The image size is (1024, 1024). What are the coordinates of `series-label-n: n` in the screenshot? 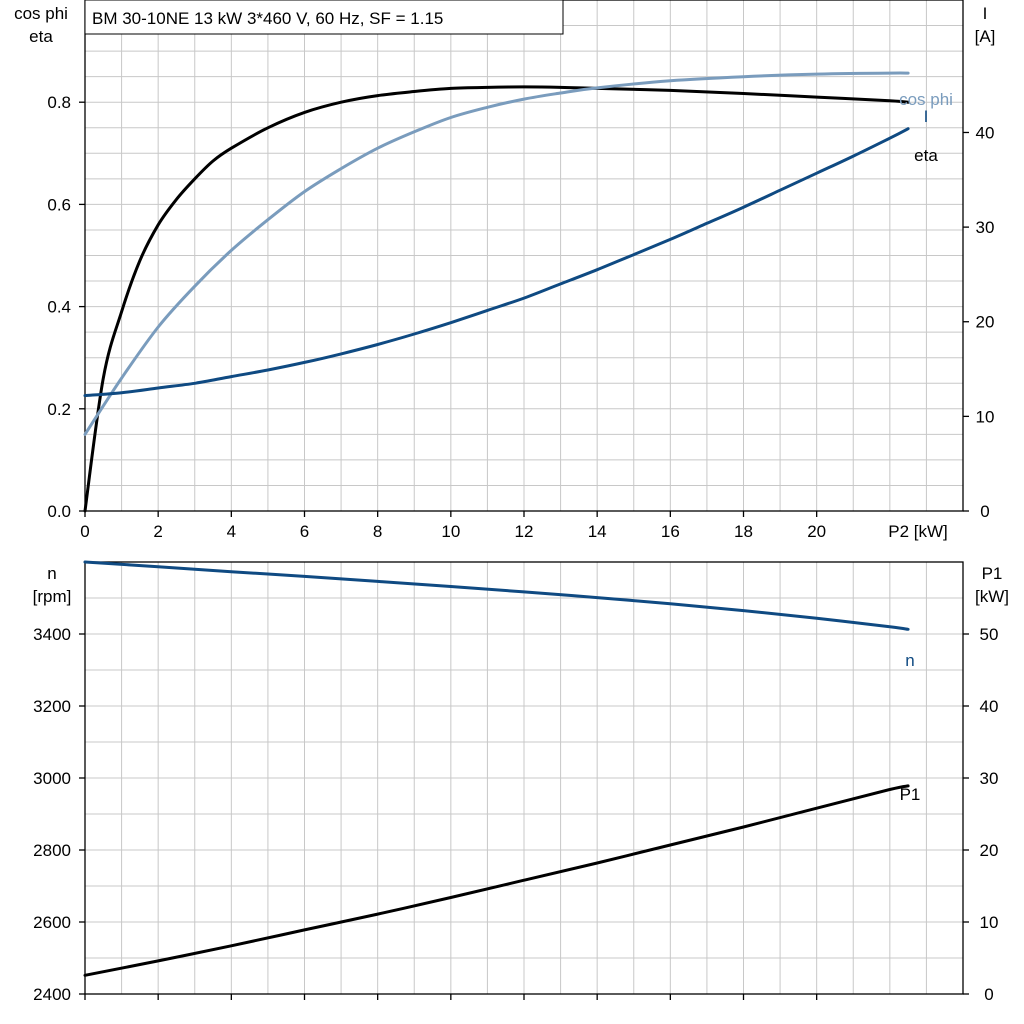 It's located at (909, 660).